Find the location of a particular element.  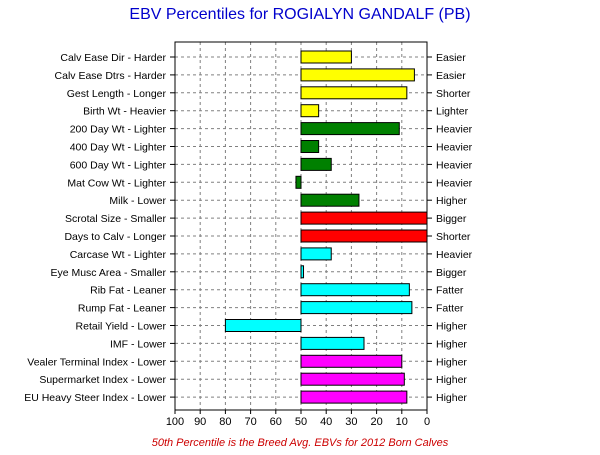

direction-label-16: Higher is located at coordinates (451, 344).